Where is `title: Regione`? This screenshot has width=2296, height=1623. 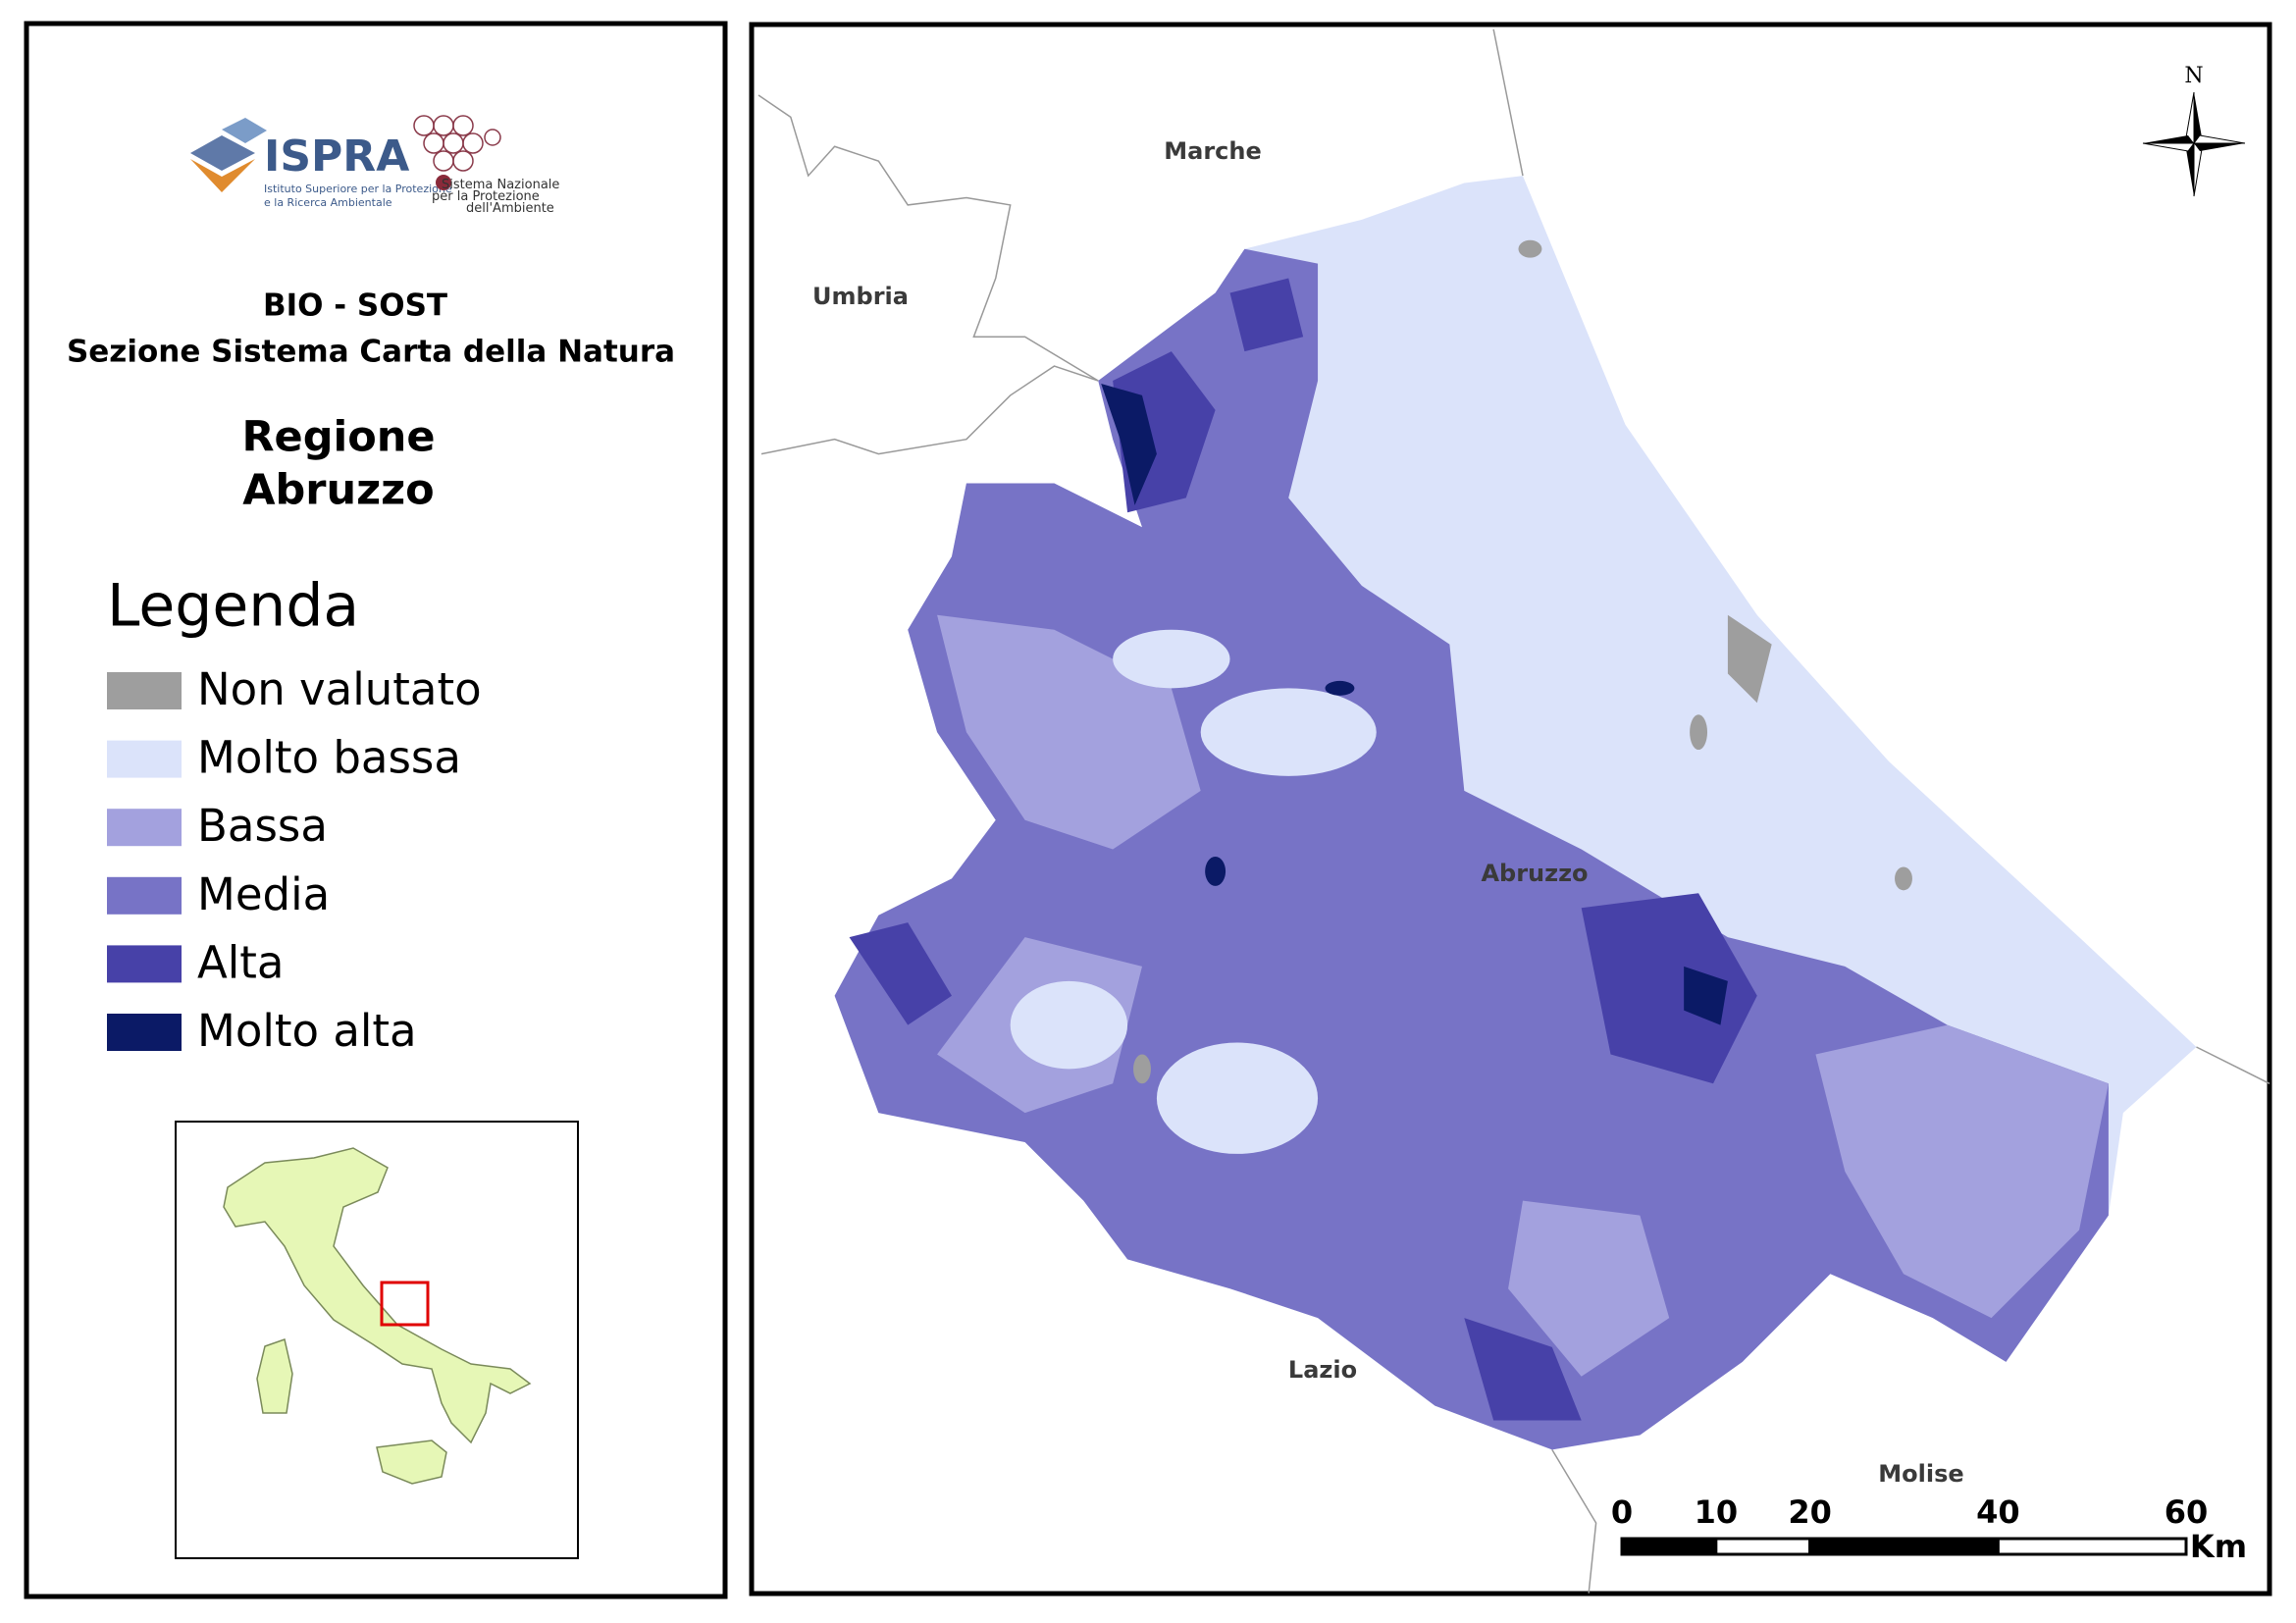 title: Regione is located at coordinates (338, 437).